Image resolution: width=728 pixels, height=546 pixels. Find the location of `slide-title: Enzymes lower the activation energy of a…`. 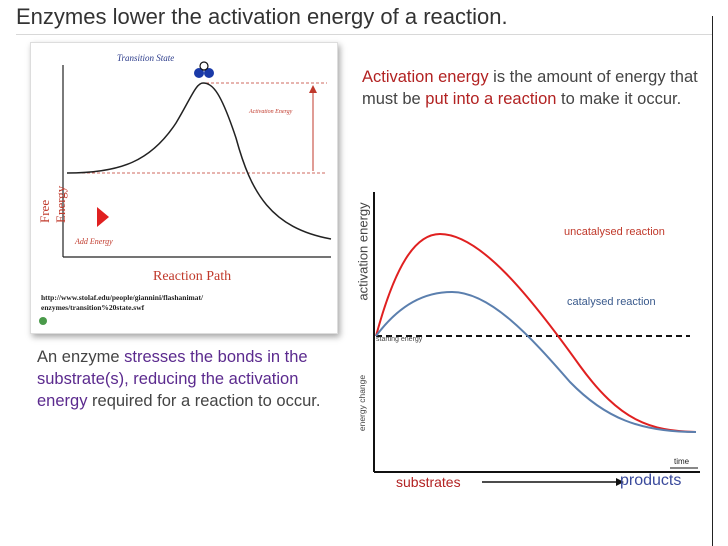

slide-title: Enzymes lower the activation energy of a… is located at coordinates (262, 16).